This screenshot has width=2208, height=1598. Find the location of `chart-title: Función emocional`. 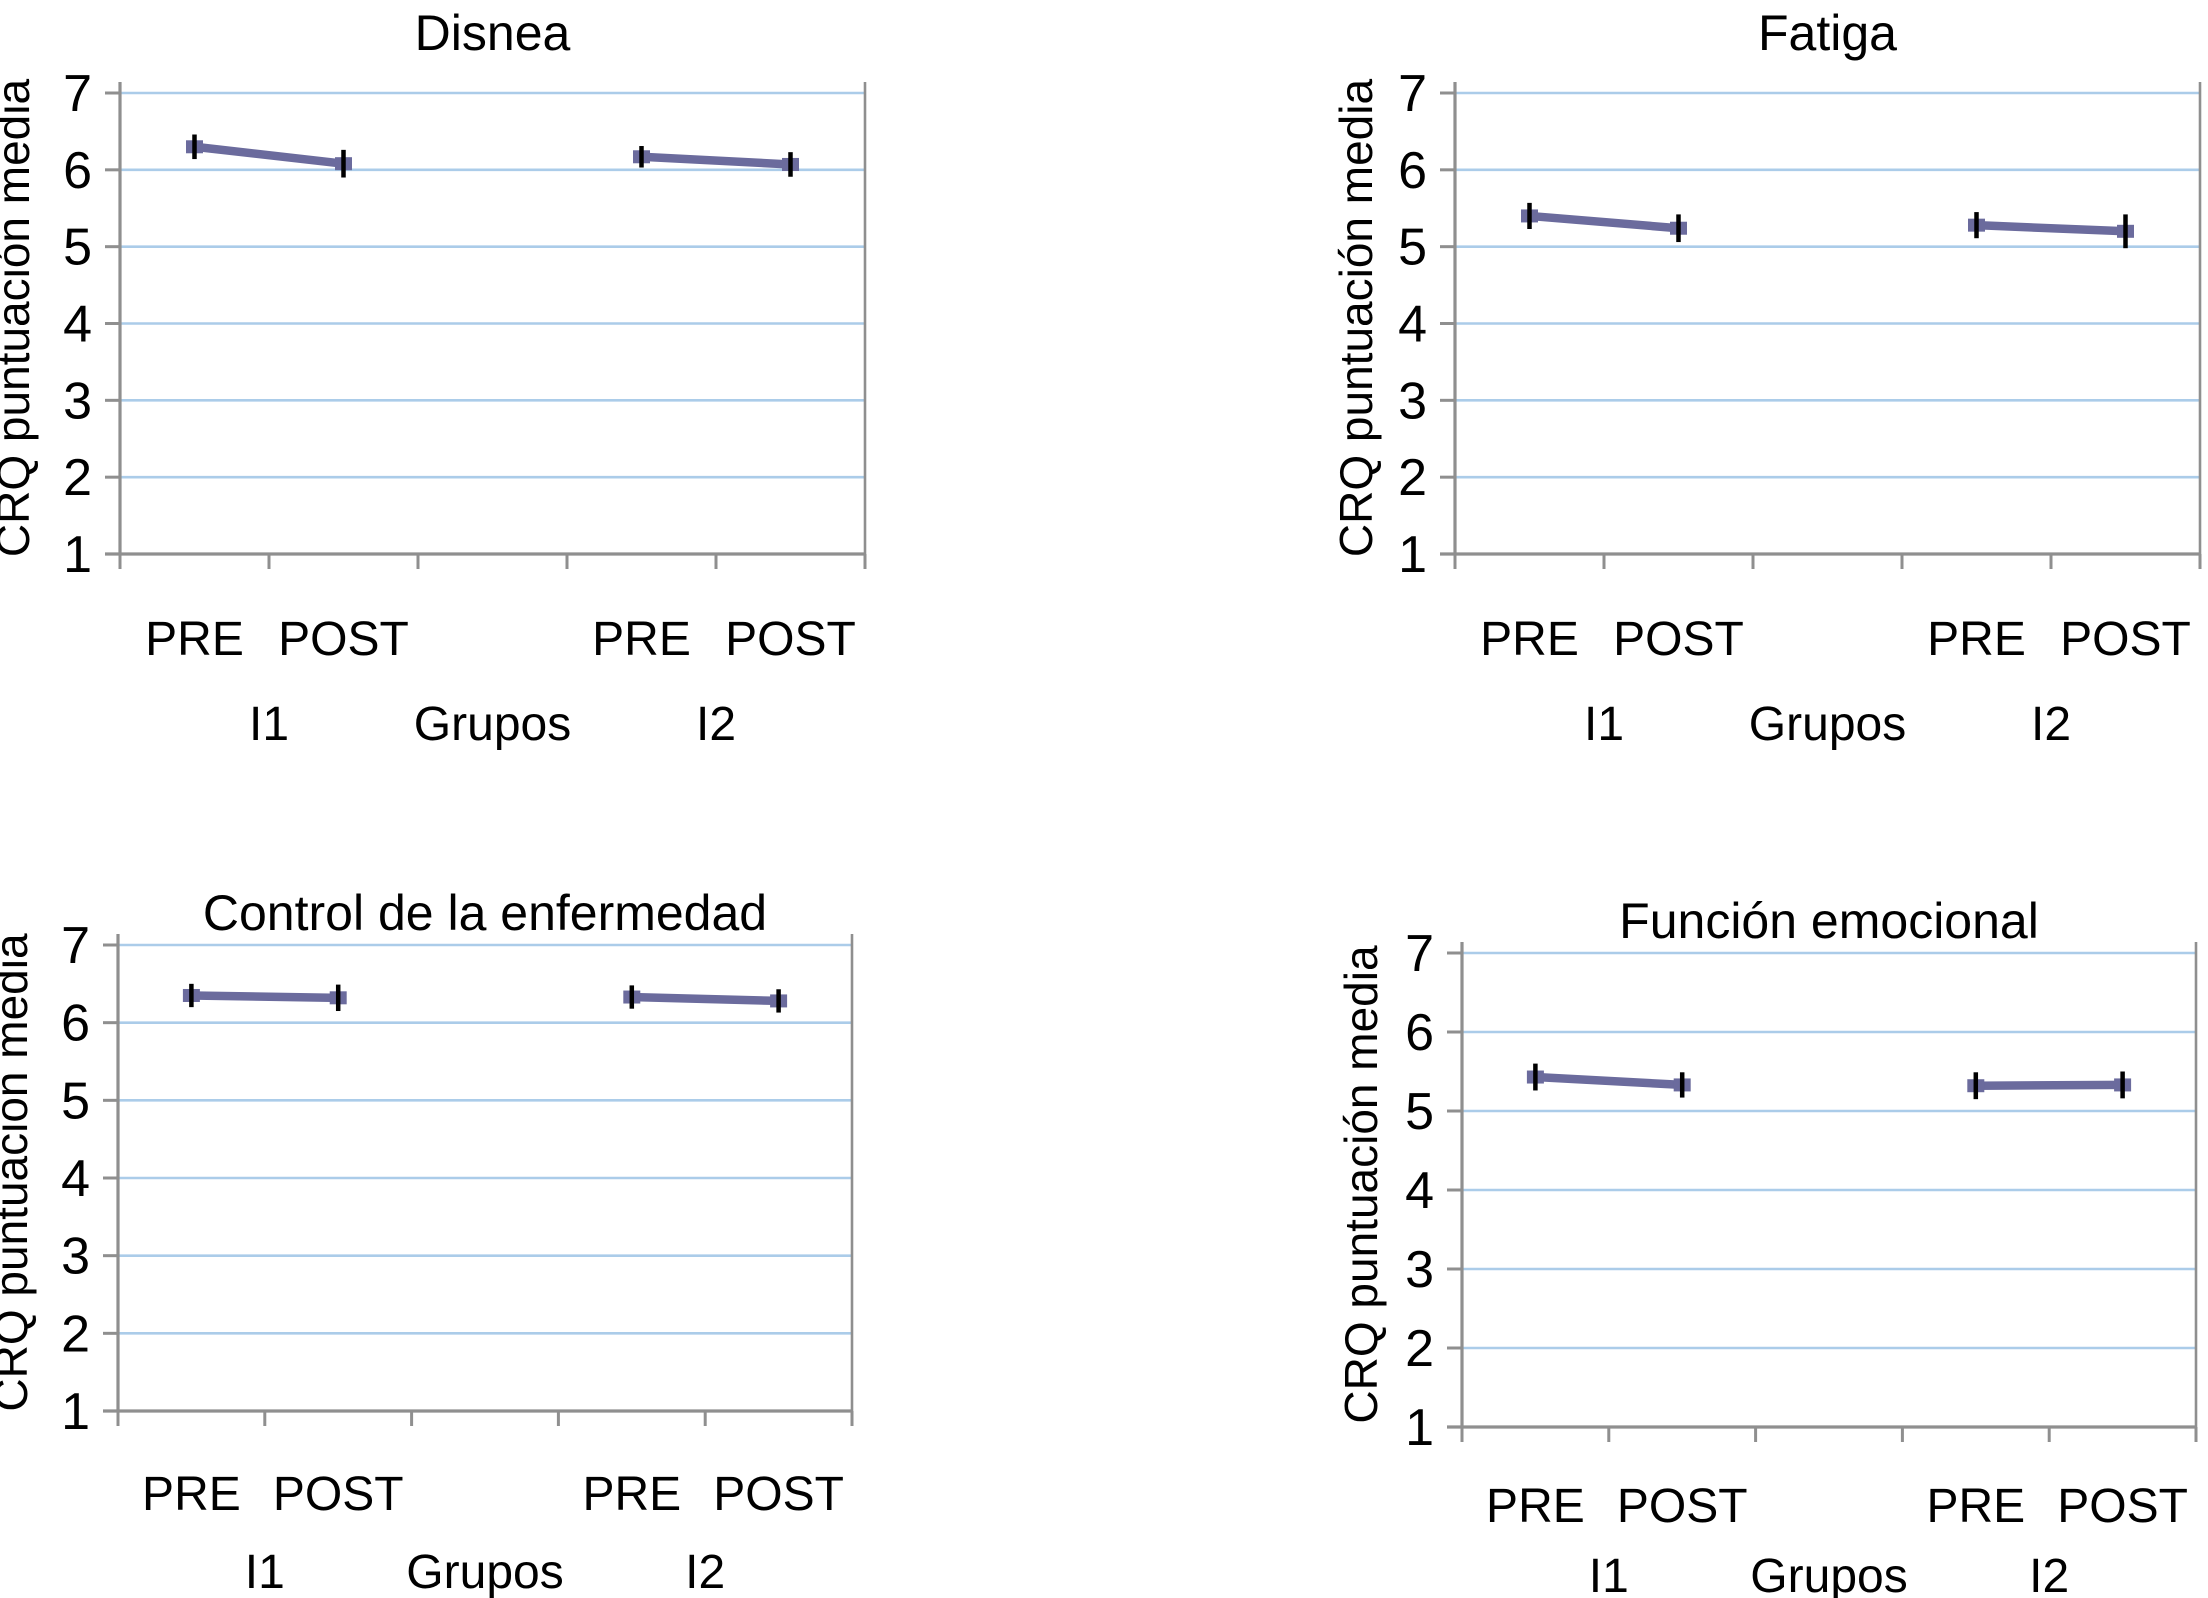

chart-title: Función emocional is located at coordinates (1829, 921).